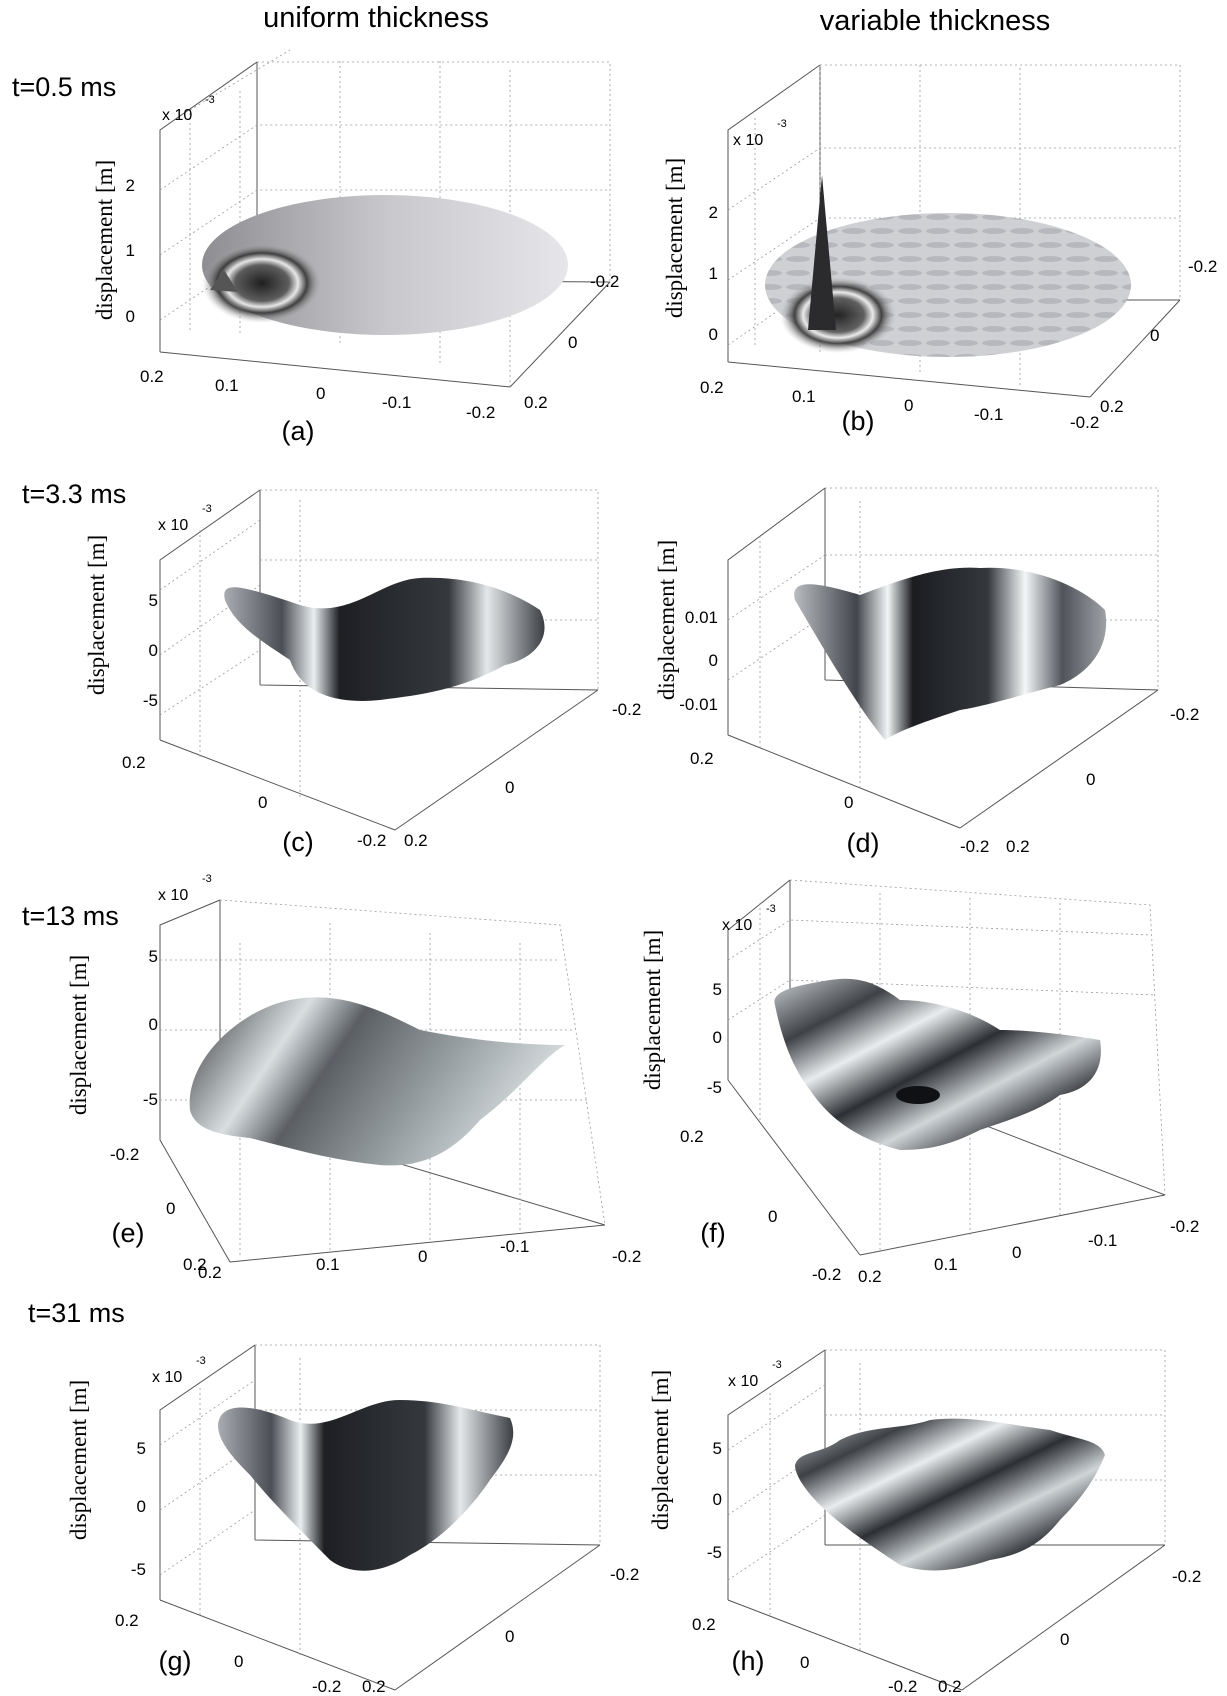  Describe the element at coordinates (377, 1081) in the screenshot. I see `surface-e` at that location.